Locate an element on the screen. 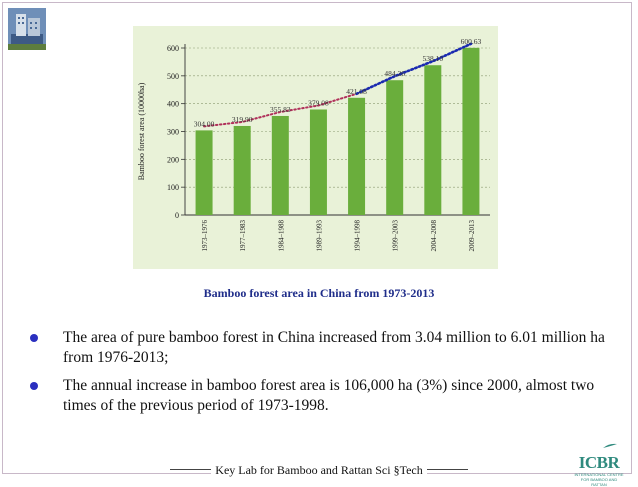 Image resolution: width=638 pixels, height=487 pixels. y-axis-label: Bamboo forest area (10000ha) is located at coordinates (141, 131).